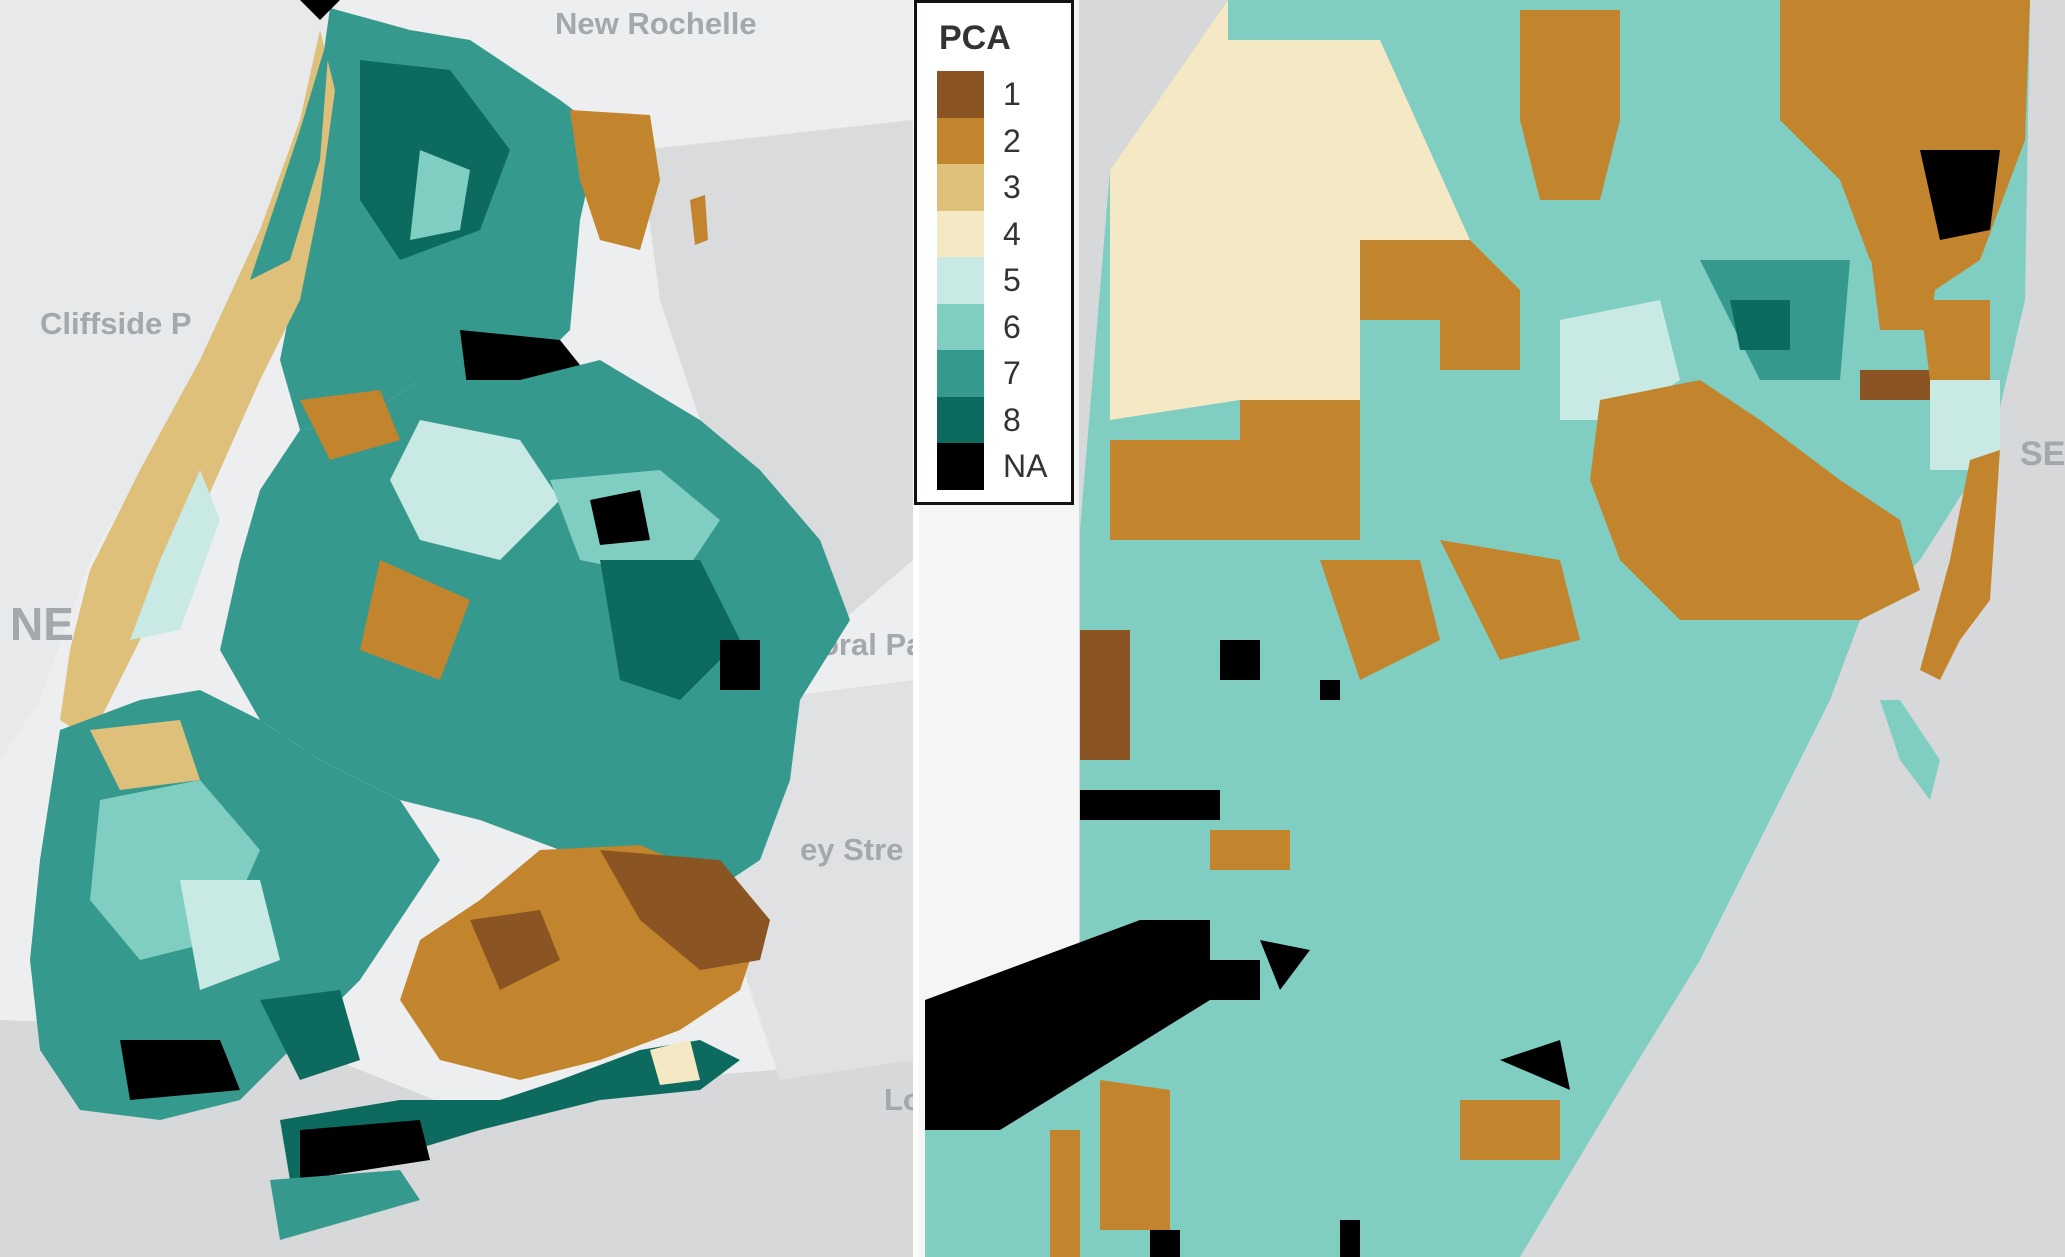 This screenshot has width=2065, height=1257. I want to click on legend-label: 5, so click(1012, 280).